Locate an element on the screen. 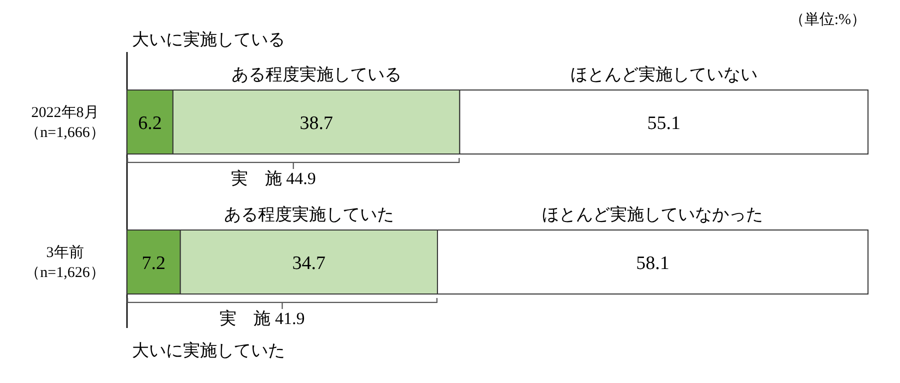 The image size is (900, 383). text: （単位:%） is located at coordinates (827, 19).